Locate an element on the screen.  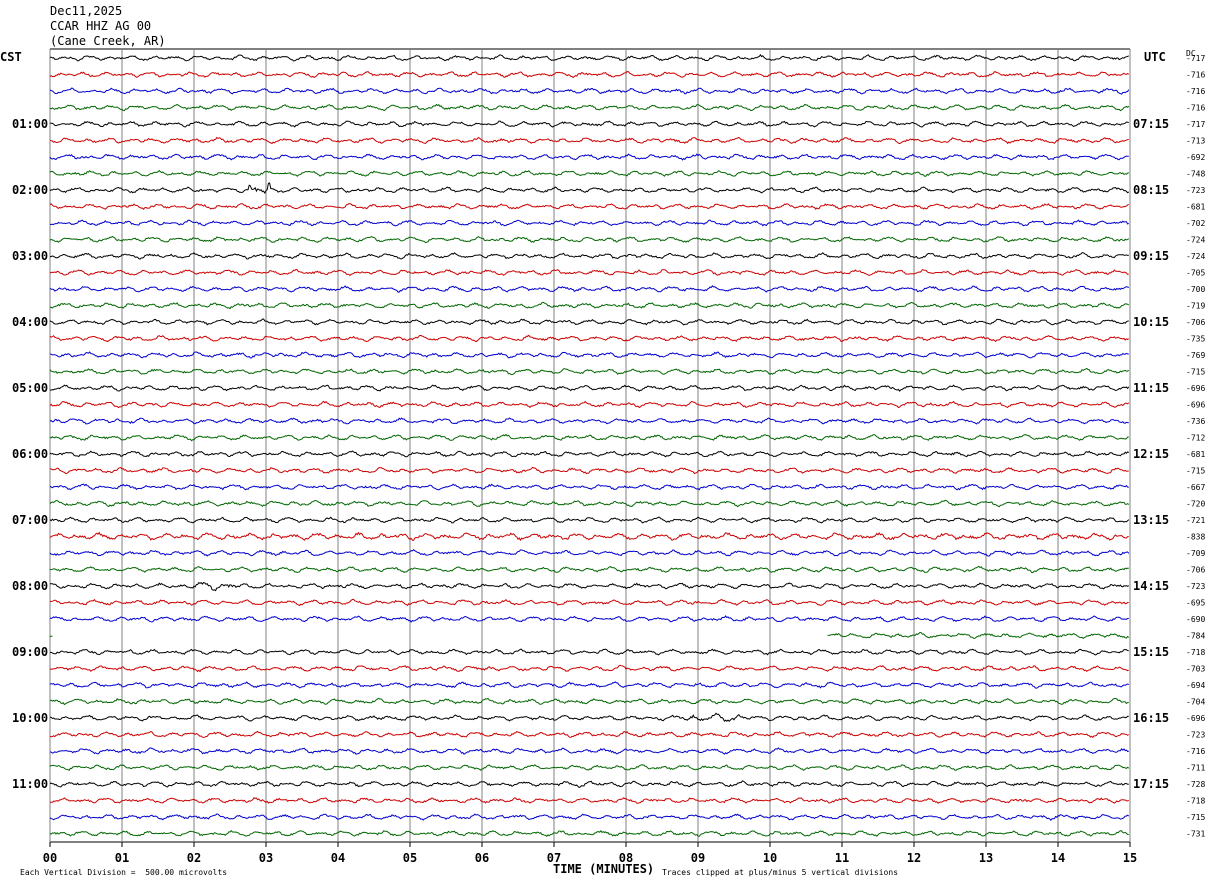
dc-offset-label: -731 is located at coordinates (1195, 834).